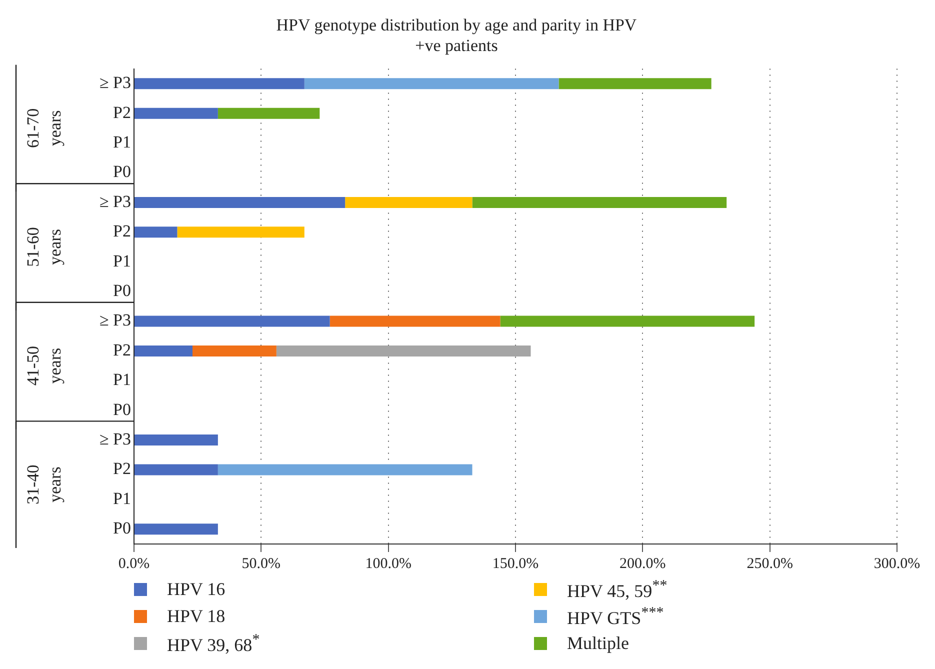 Image resolution: width=935 pixels, height=669 pixels. I want to click on x-tick-label: 200.0%, so click(643, 564).